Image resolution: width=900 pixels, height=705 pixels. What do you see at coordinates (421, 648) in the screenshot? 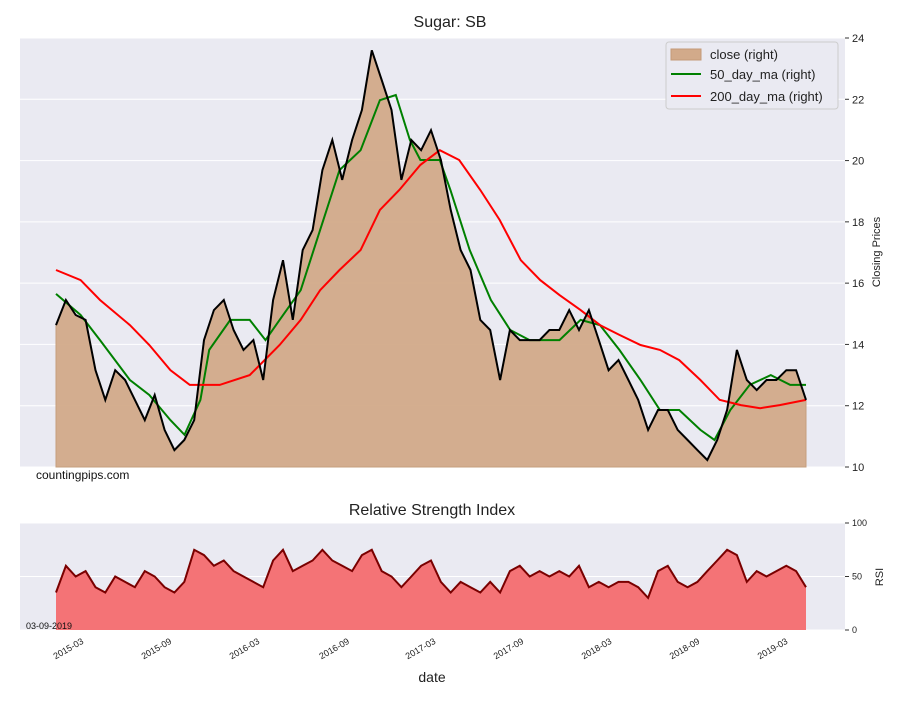
I see `x-tick-label: 2017-03` at bounding box center [421, 648].